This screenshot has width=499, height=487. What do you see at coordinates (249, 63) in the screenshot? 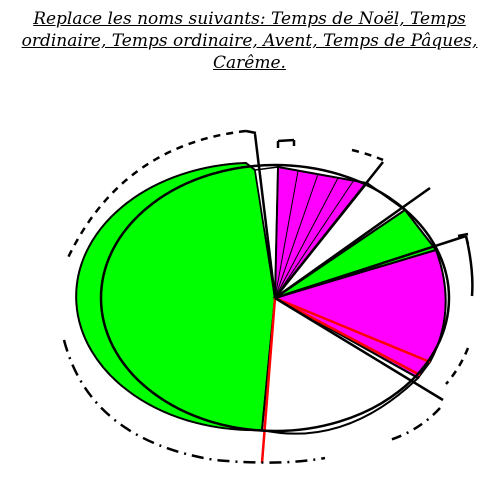
I see `instruction-line-3: Carême.` at bounding box center [249, 63].